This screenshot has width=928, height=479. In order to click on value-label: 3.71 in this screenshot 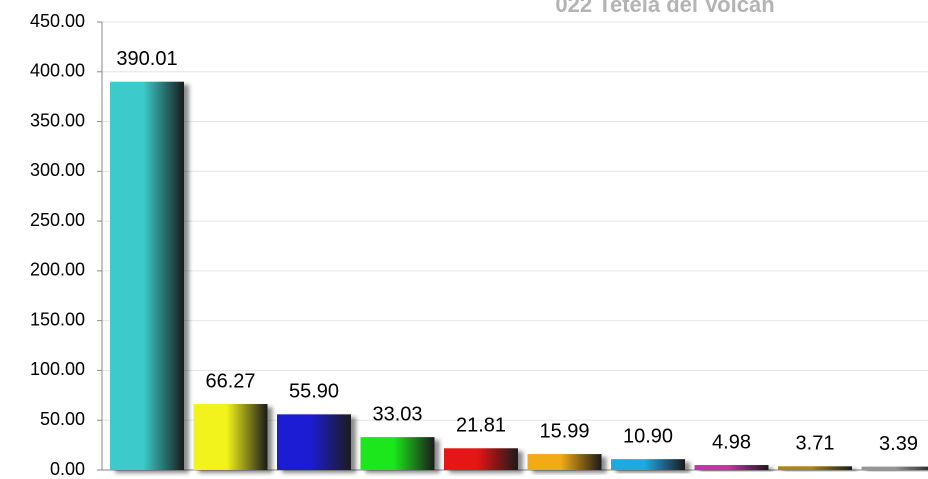, I will do `click(815, 444)`.